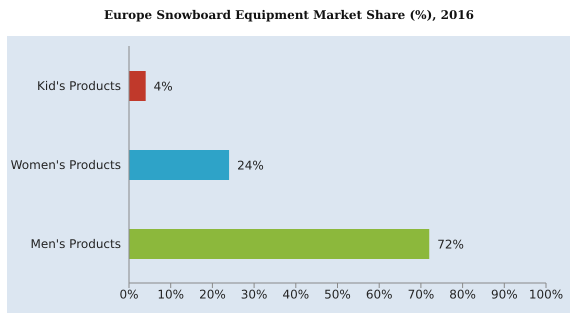 The width and height of the screenshot is (578, 333). Describe the element at coordinates (450, 244) in the screenshot. I see `data-label: 72%` at that location.